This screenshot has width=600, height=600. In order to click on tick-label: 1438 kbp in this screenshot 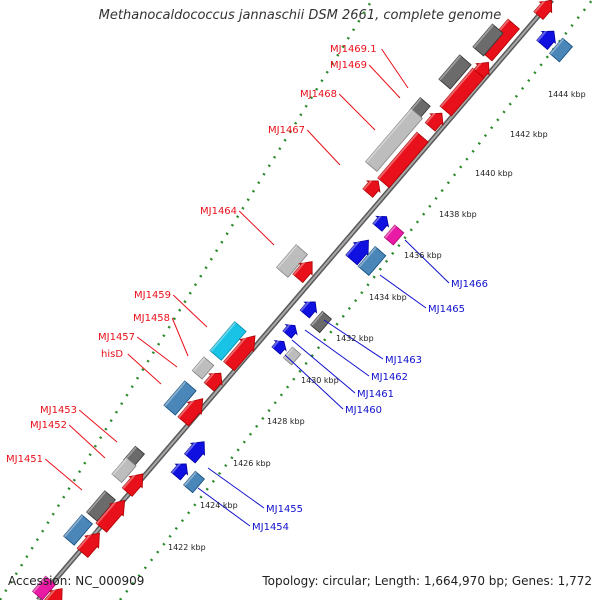, I will do `click(458, 214)`.